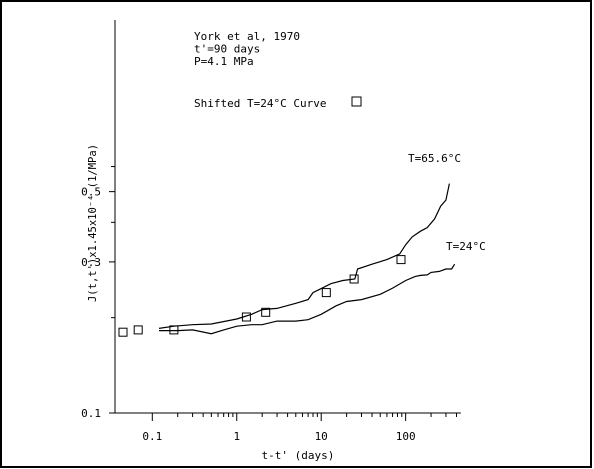 The height and width of the screenshot is (469, 594). What do you see at coordinates (297, 455) in the screenshot?
I see `x-axis-label: t-t' (days)` at bounding box center [297, 455].